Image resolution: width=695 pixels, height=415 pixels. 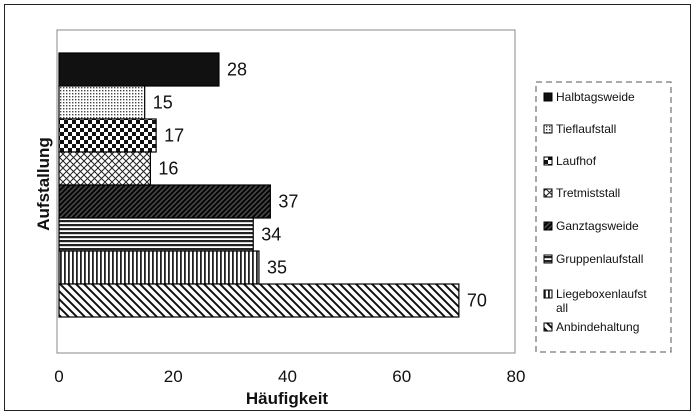 What do you see at coordinates (58, 376) in the screenshot?
I see `x-tick-label: 0` at bounding box center [58, 376].